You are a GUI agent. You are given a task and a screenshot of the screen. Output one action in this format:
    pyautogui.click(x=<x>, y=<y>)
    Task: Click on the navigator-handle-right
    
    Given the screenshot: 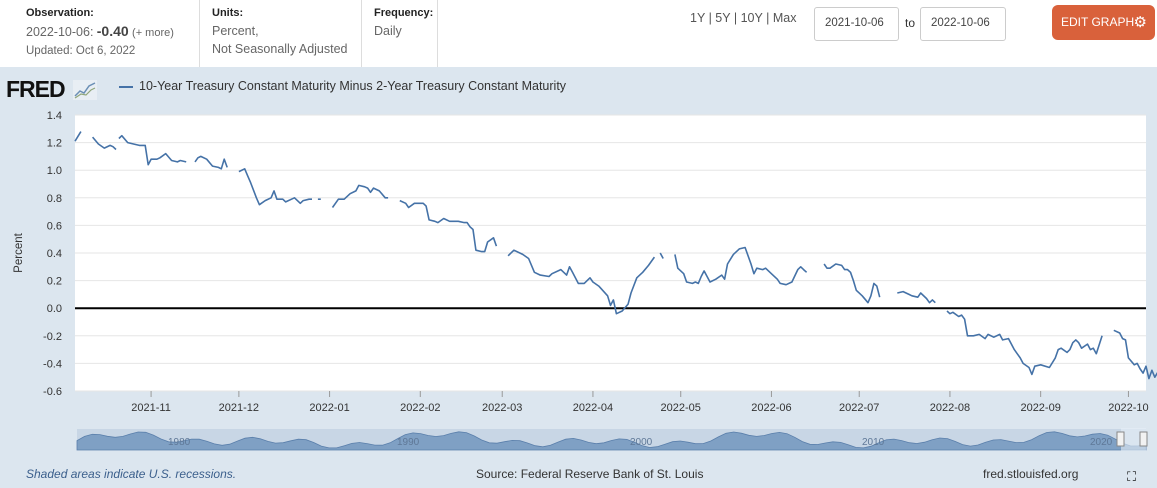 What is the action you would take?
    pyautogui.click(x=1143, y=439)
    